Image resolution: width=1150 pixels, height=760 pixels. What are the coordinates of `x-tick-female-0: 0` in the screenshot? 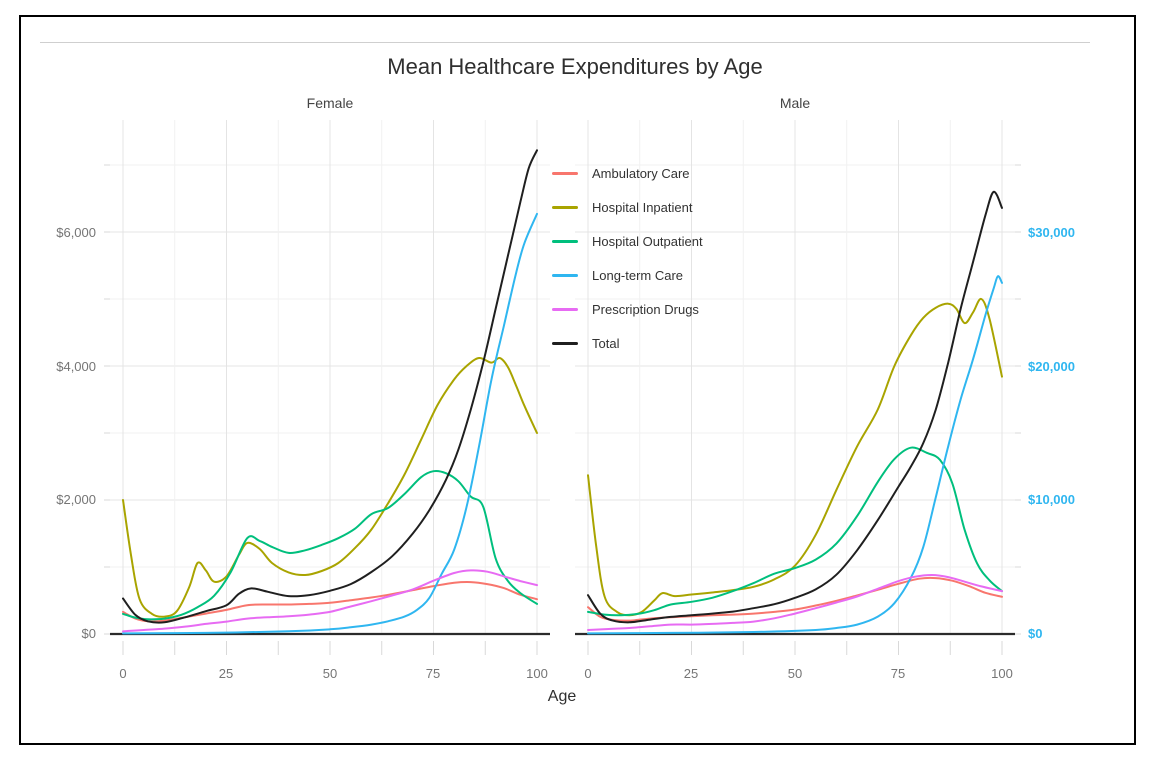 It's located at (123, 673).